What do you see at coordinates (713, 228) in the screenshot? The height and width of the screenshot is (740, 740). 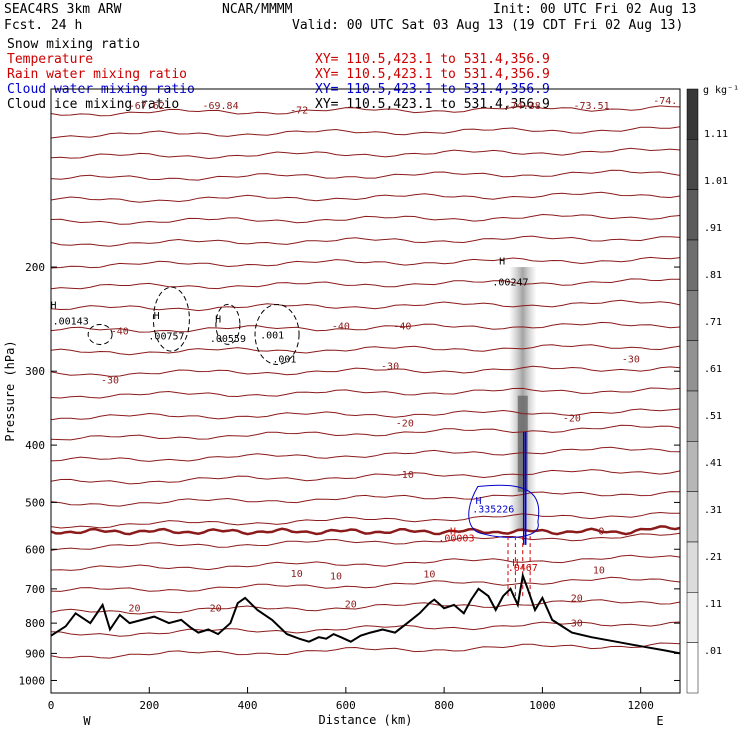 I see `colorbar-tick-label: .91` at bounding box center [713, 228].